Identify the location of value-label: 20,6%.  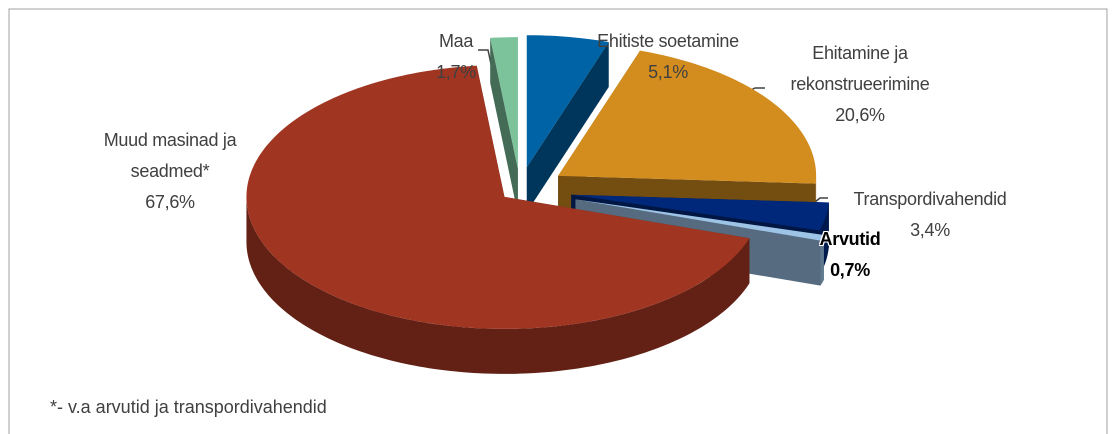
(860, 115).